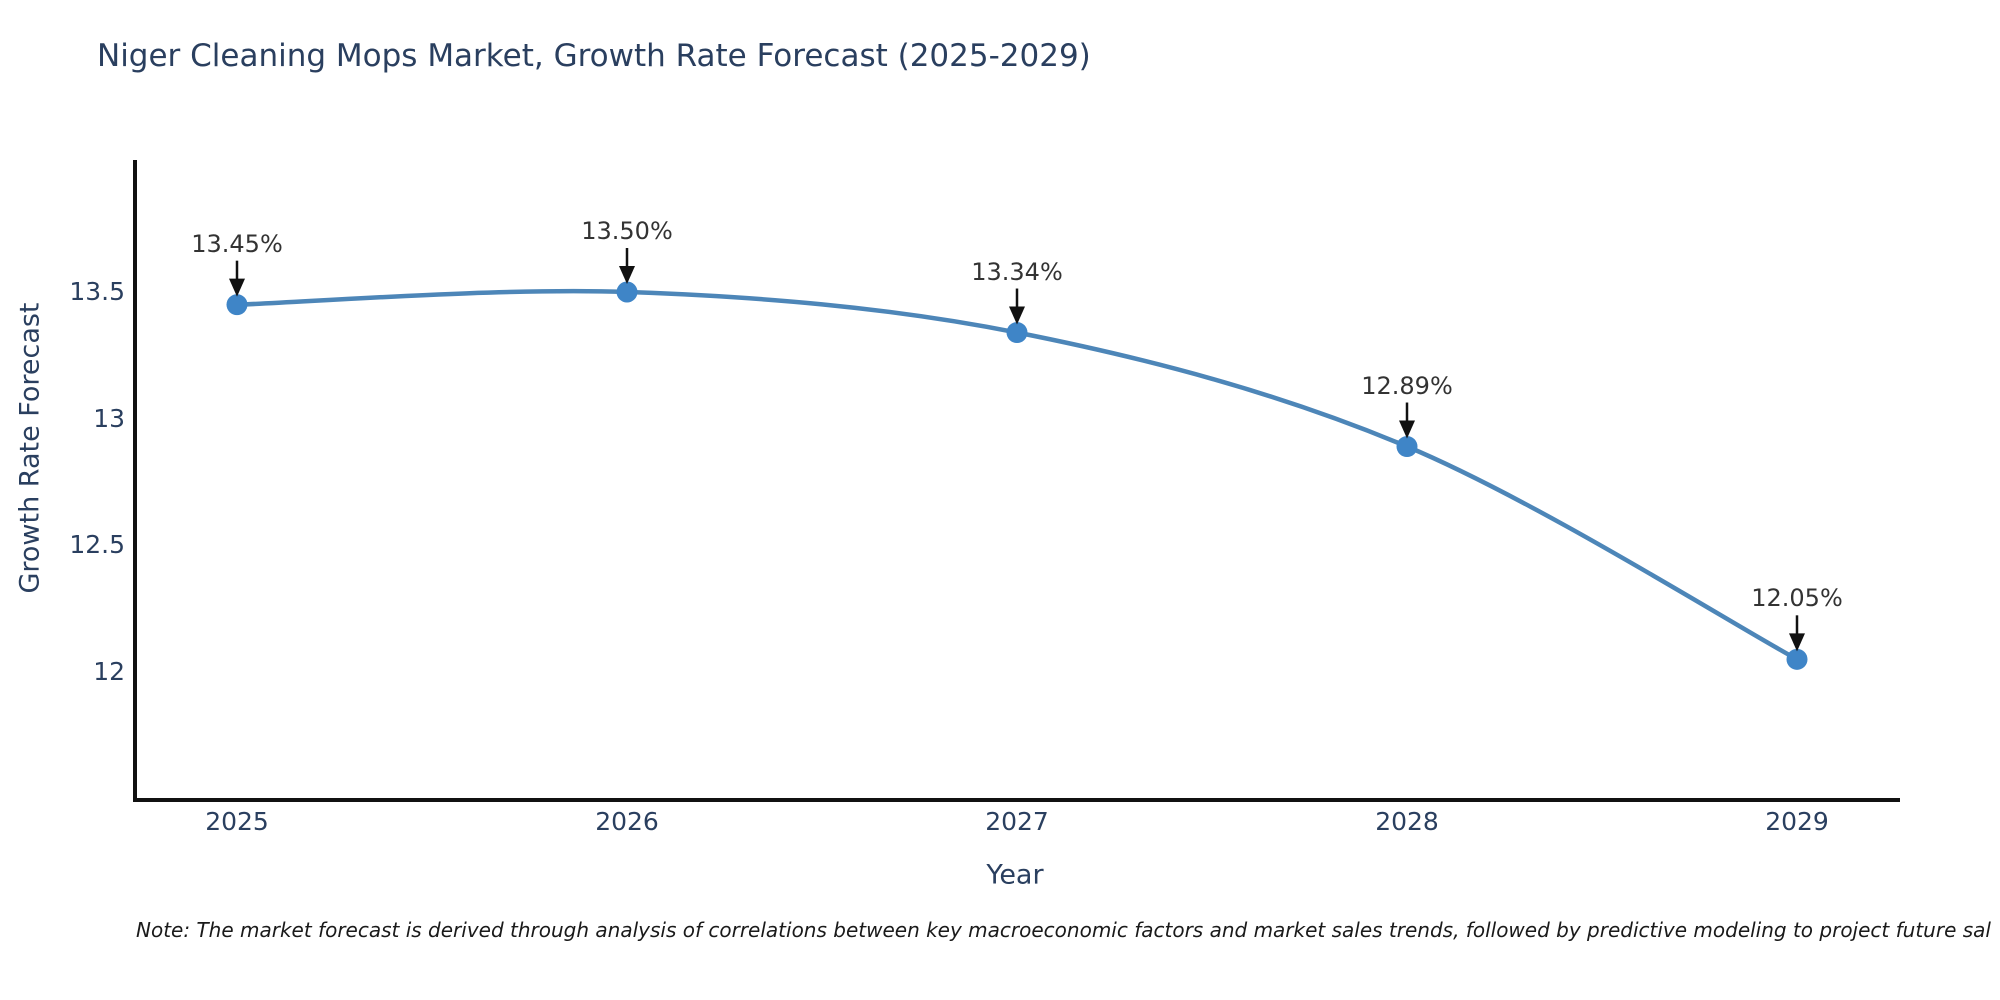 This screenshot has width=2000, height=1000. What do you see at coordinates (1797, 598) in the screenshot?
I see `point-label-2029: 12.05%` at bounding box center [1797, 598].